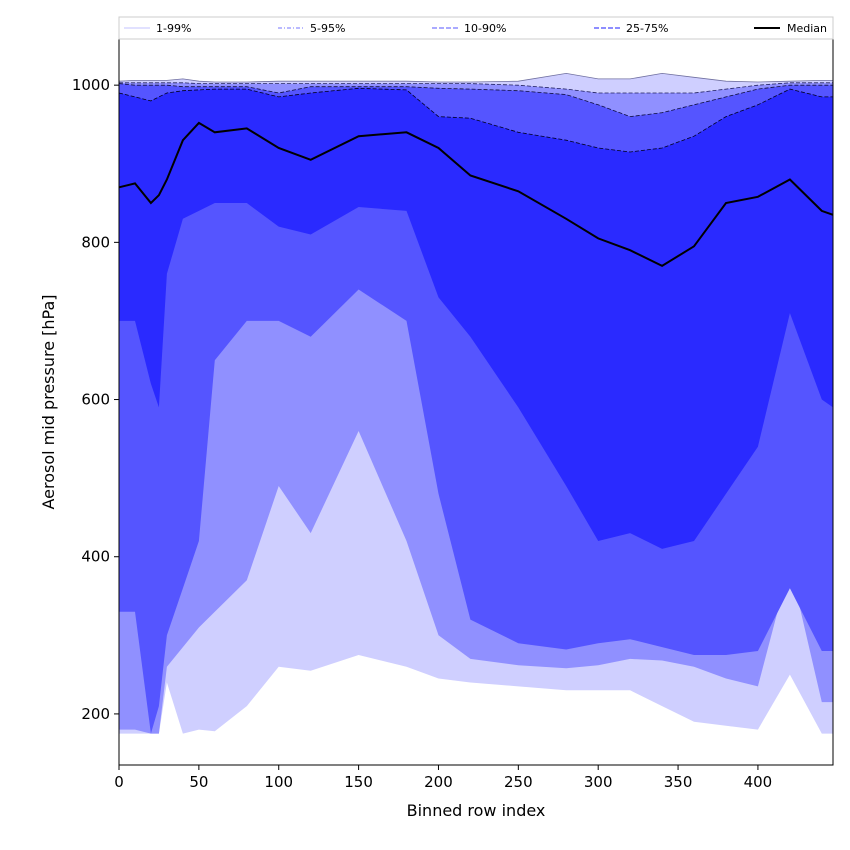  Describe the element at coordinates (95, 557) in the screenshot. I see `y-tick-label: 400` at that location.